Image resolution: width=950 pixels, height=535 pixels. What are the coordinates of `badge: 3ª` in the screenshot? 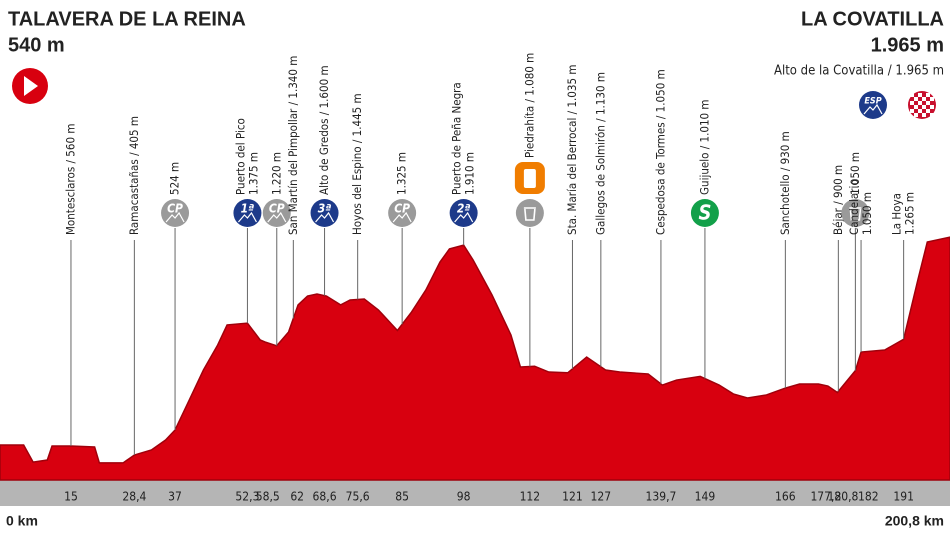 It's located at (324, 213).